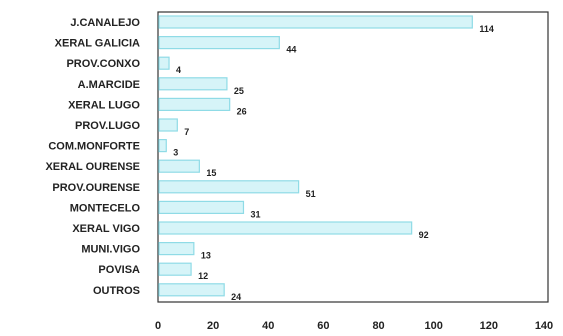  I want to click on x-tick-label: 60, so click(323, 326).